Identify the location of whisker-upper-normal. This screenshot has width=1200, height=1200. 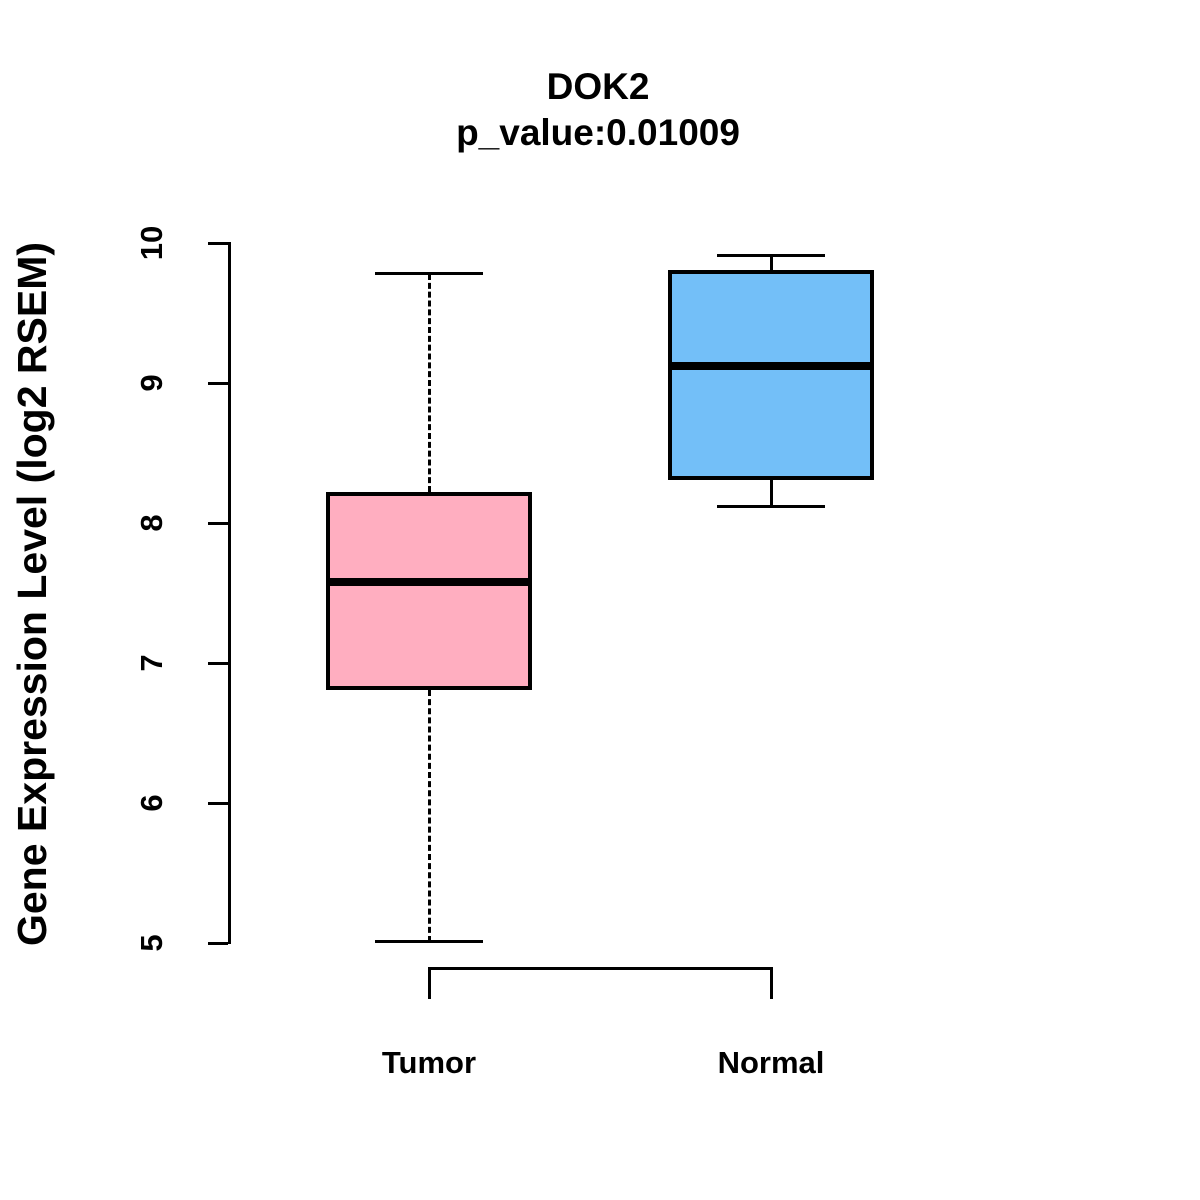
(771, 262).